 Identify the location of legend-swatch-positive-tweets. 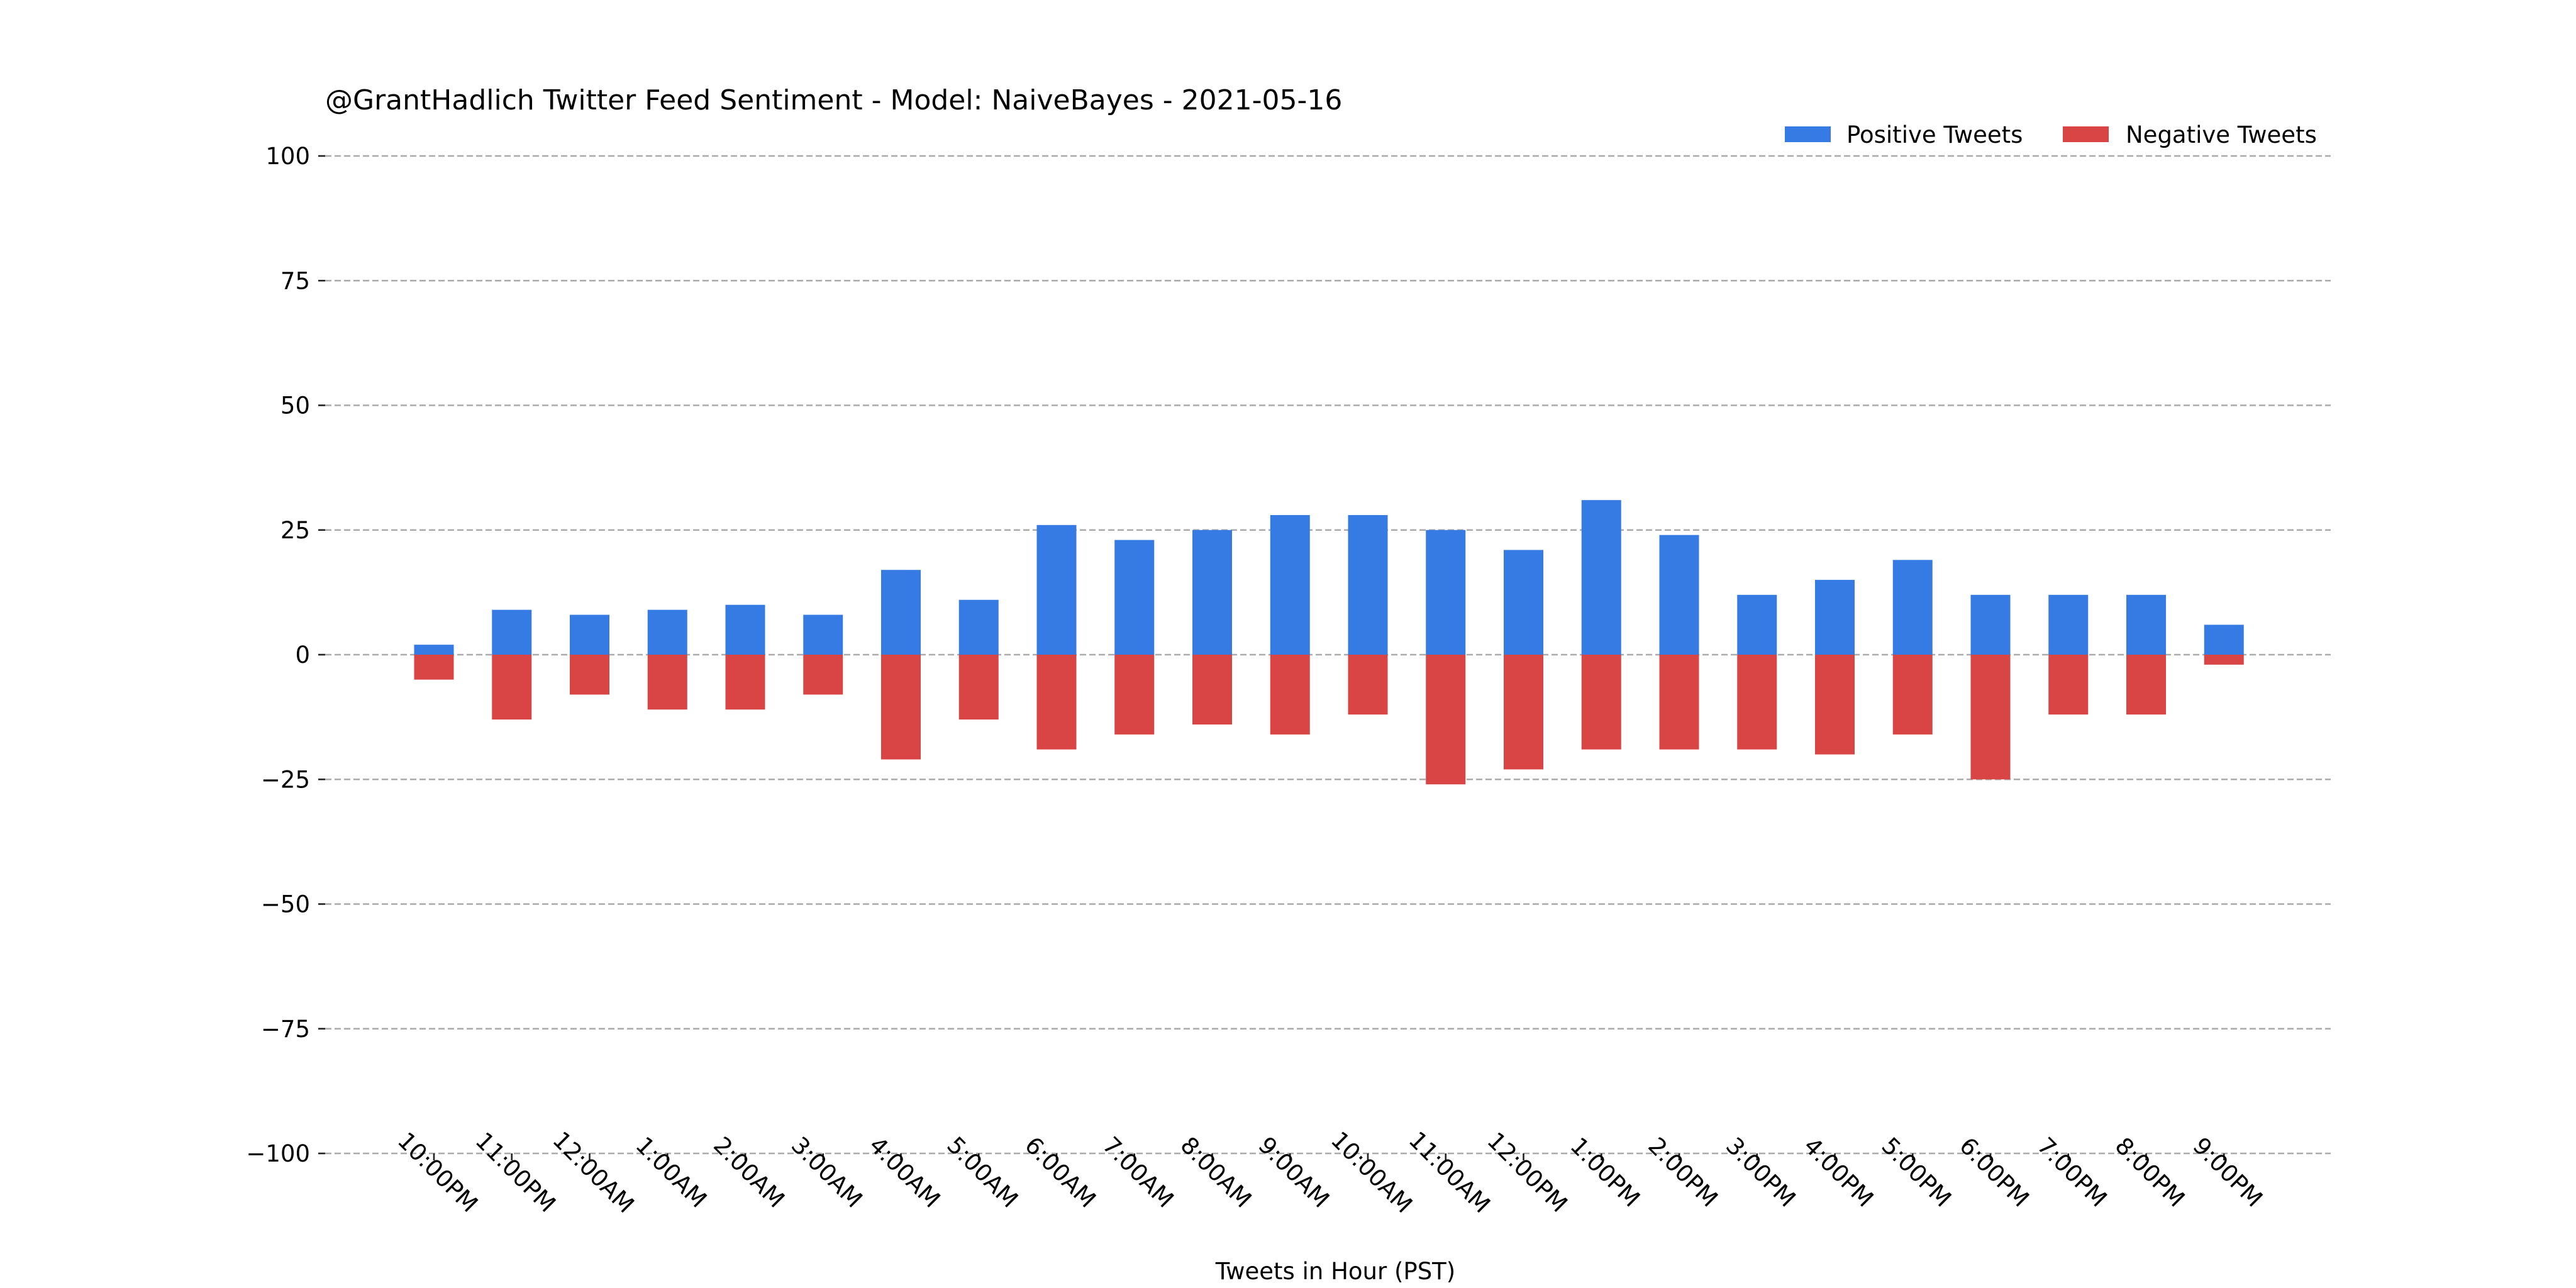
(1808, 134).